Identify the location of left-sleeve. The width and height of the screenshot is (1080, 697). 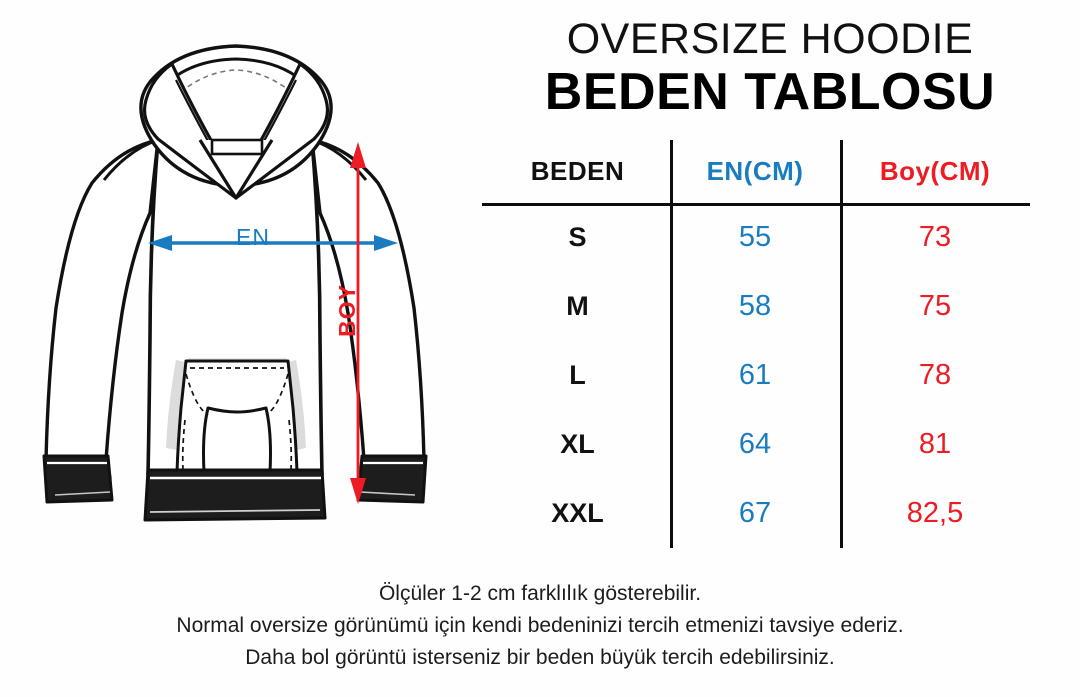
(102, 309).